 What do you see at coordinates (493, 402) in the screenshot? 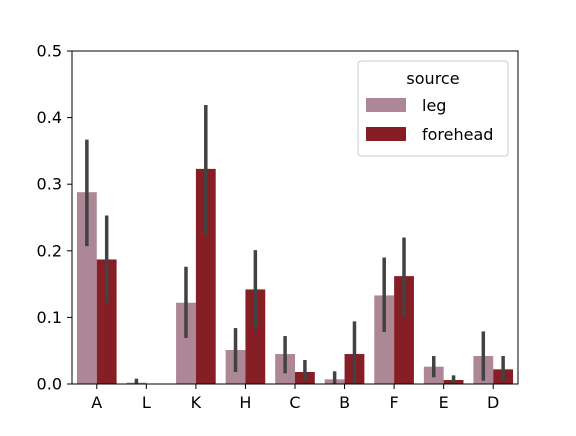
I see `x-tick-label-D: D` at bounding box center [493, 402].